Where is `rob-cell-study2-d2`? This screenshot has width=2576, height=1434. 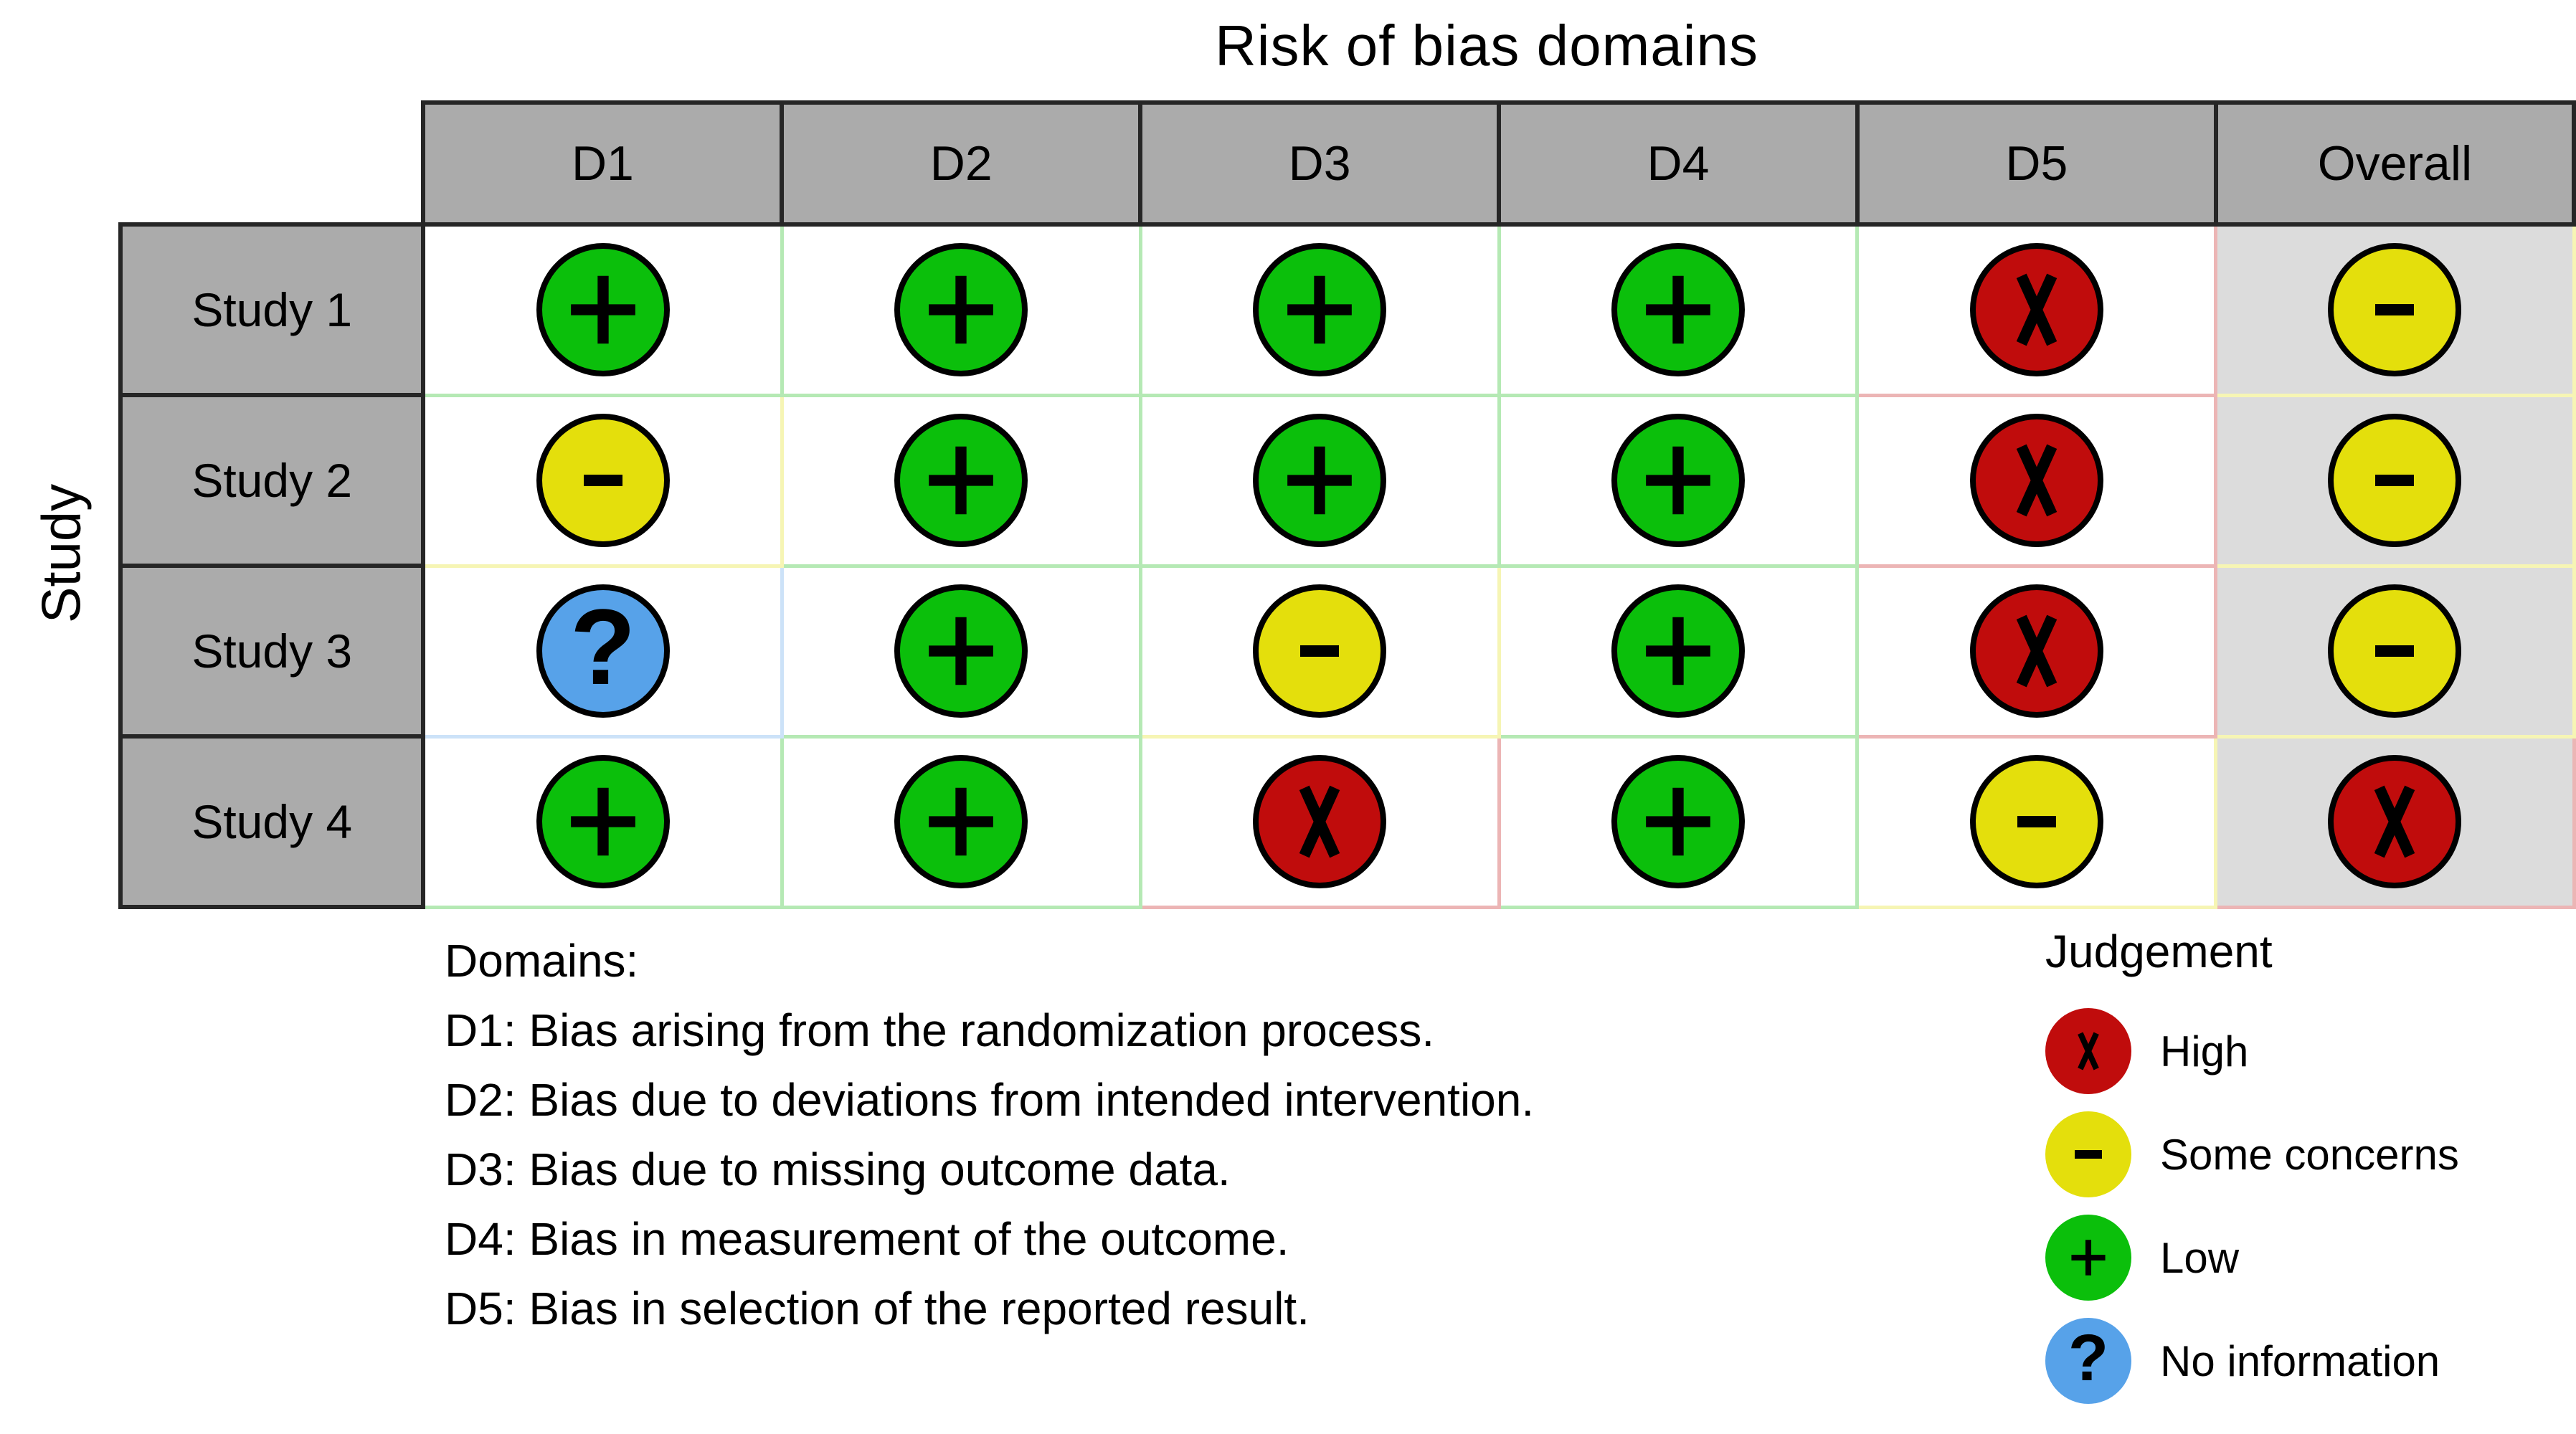 rob-cell-study2-d2 is located at coordinates (961, 480).